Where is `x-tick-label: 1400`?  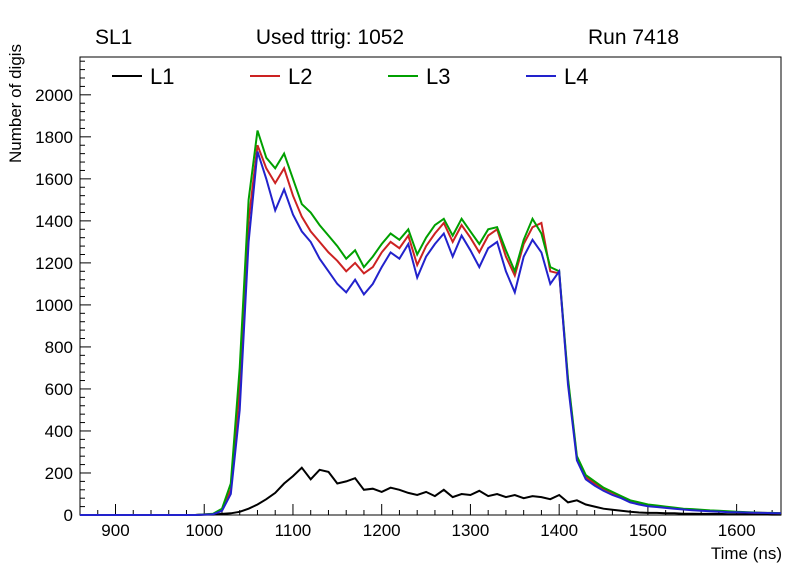
x-tick-label: 1400 is located at coordinates (559, 530).